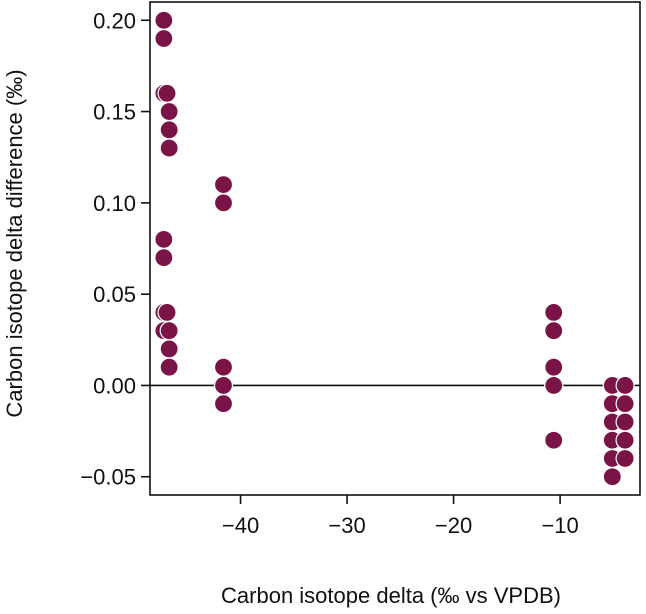 The width and height of the screenshot is (646, 614). I want to click on x-tick-label: −30, so click(346, 525).